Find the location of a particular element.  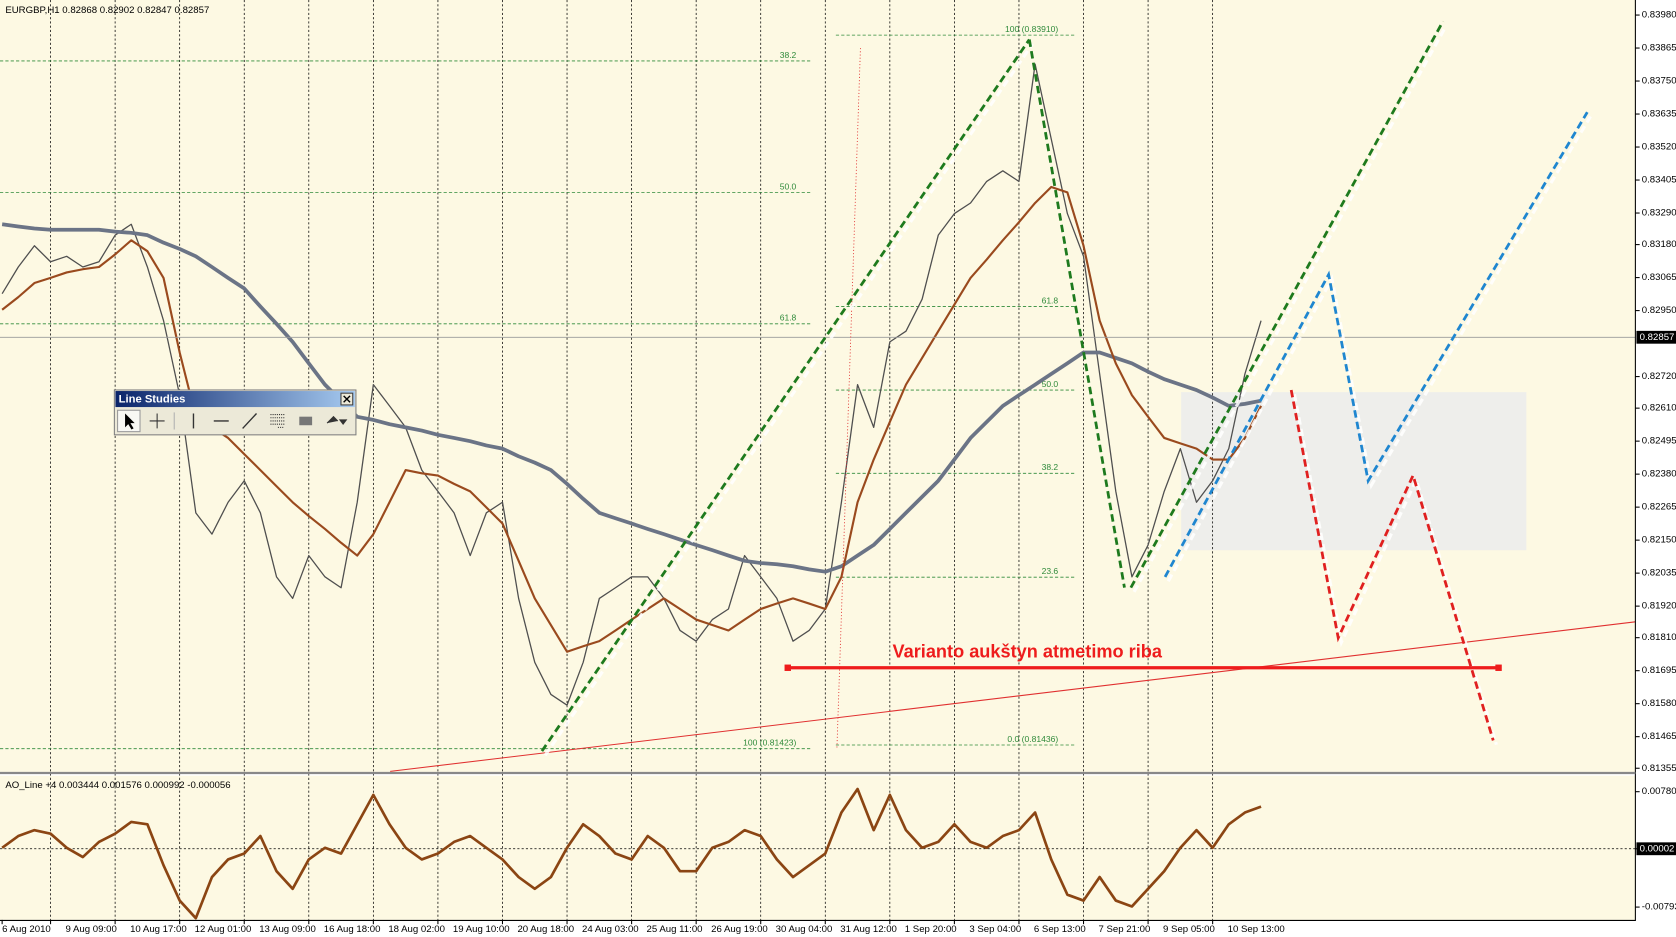

x-tick-label: 12 Aug 01:00 is located at coordinates (223, 929).